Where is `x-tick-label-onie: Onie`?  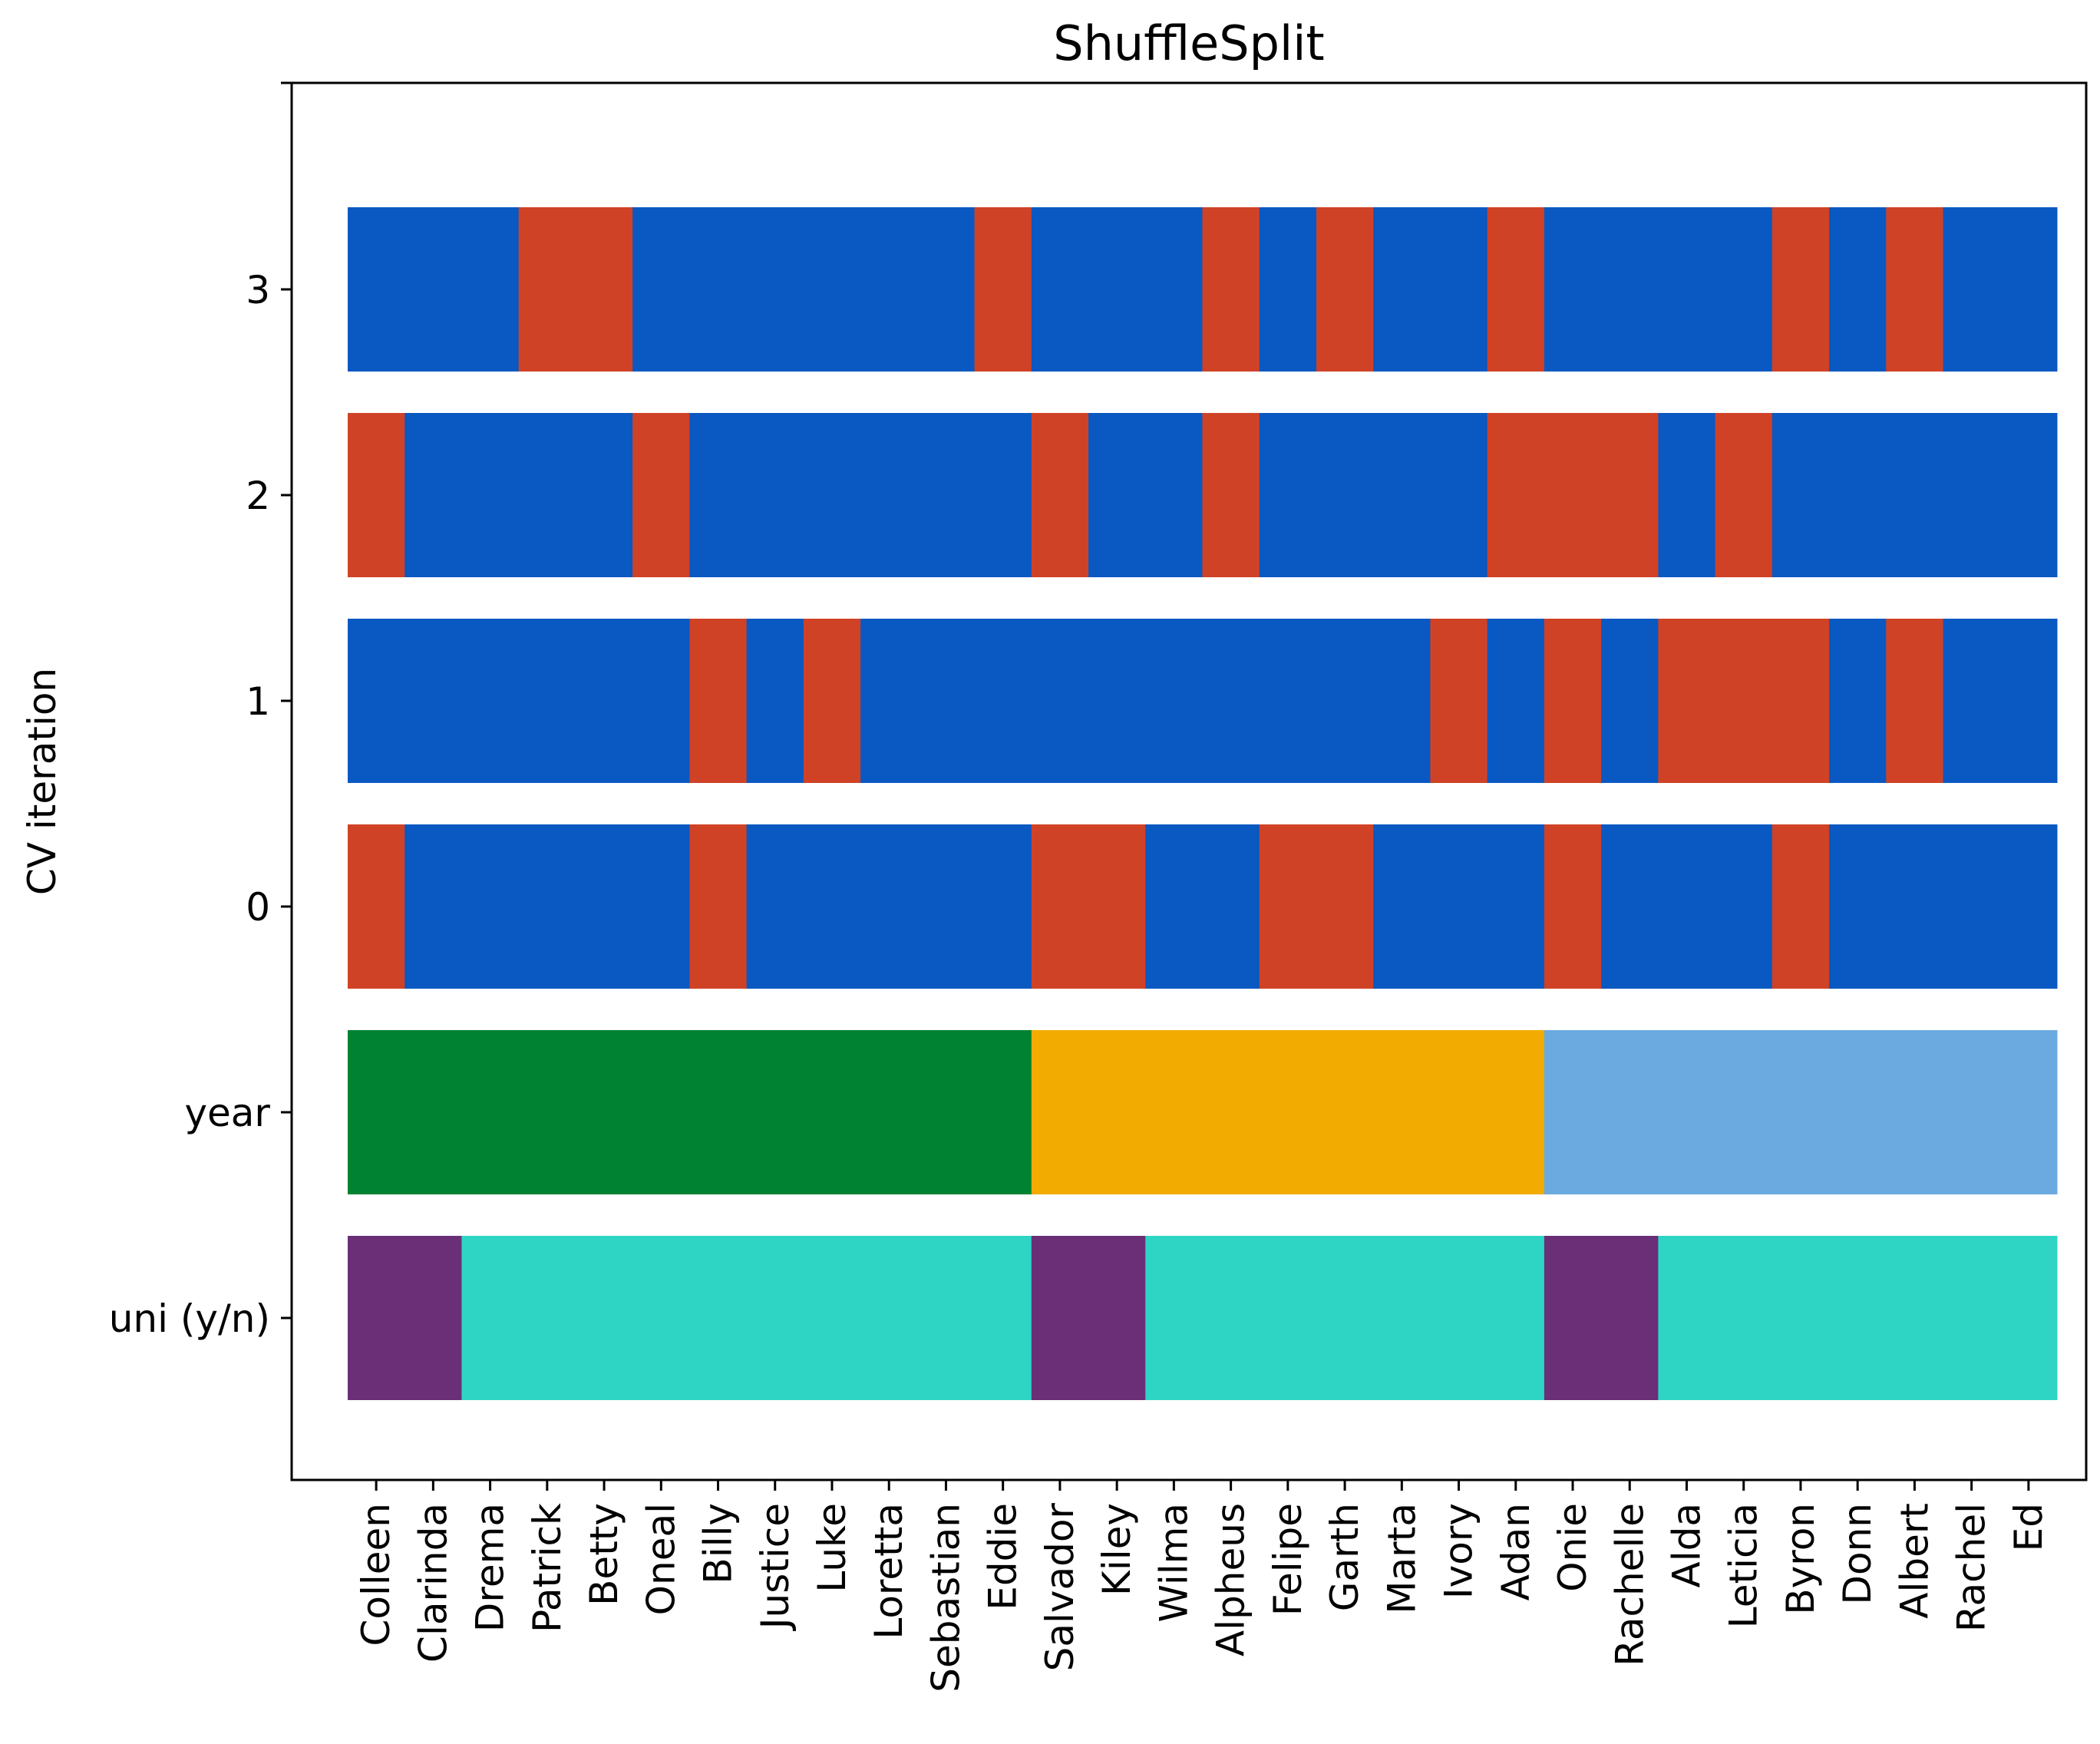
x-tick-label-onie: Onie is located at coordinates (1573, 1547).